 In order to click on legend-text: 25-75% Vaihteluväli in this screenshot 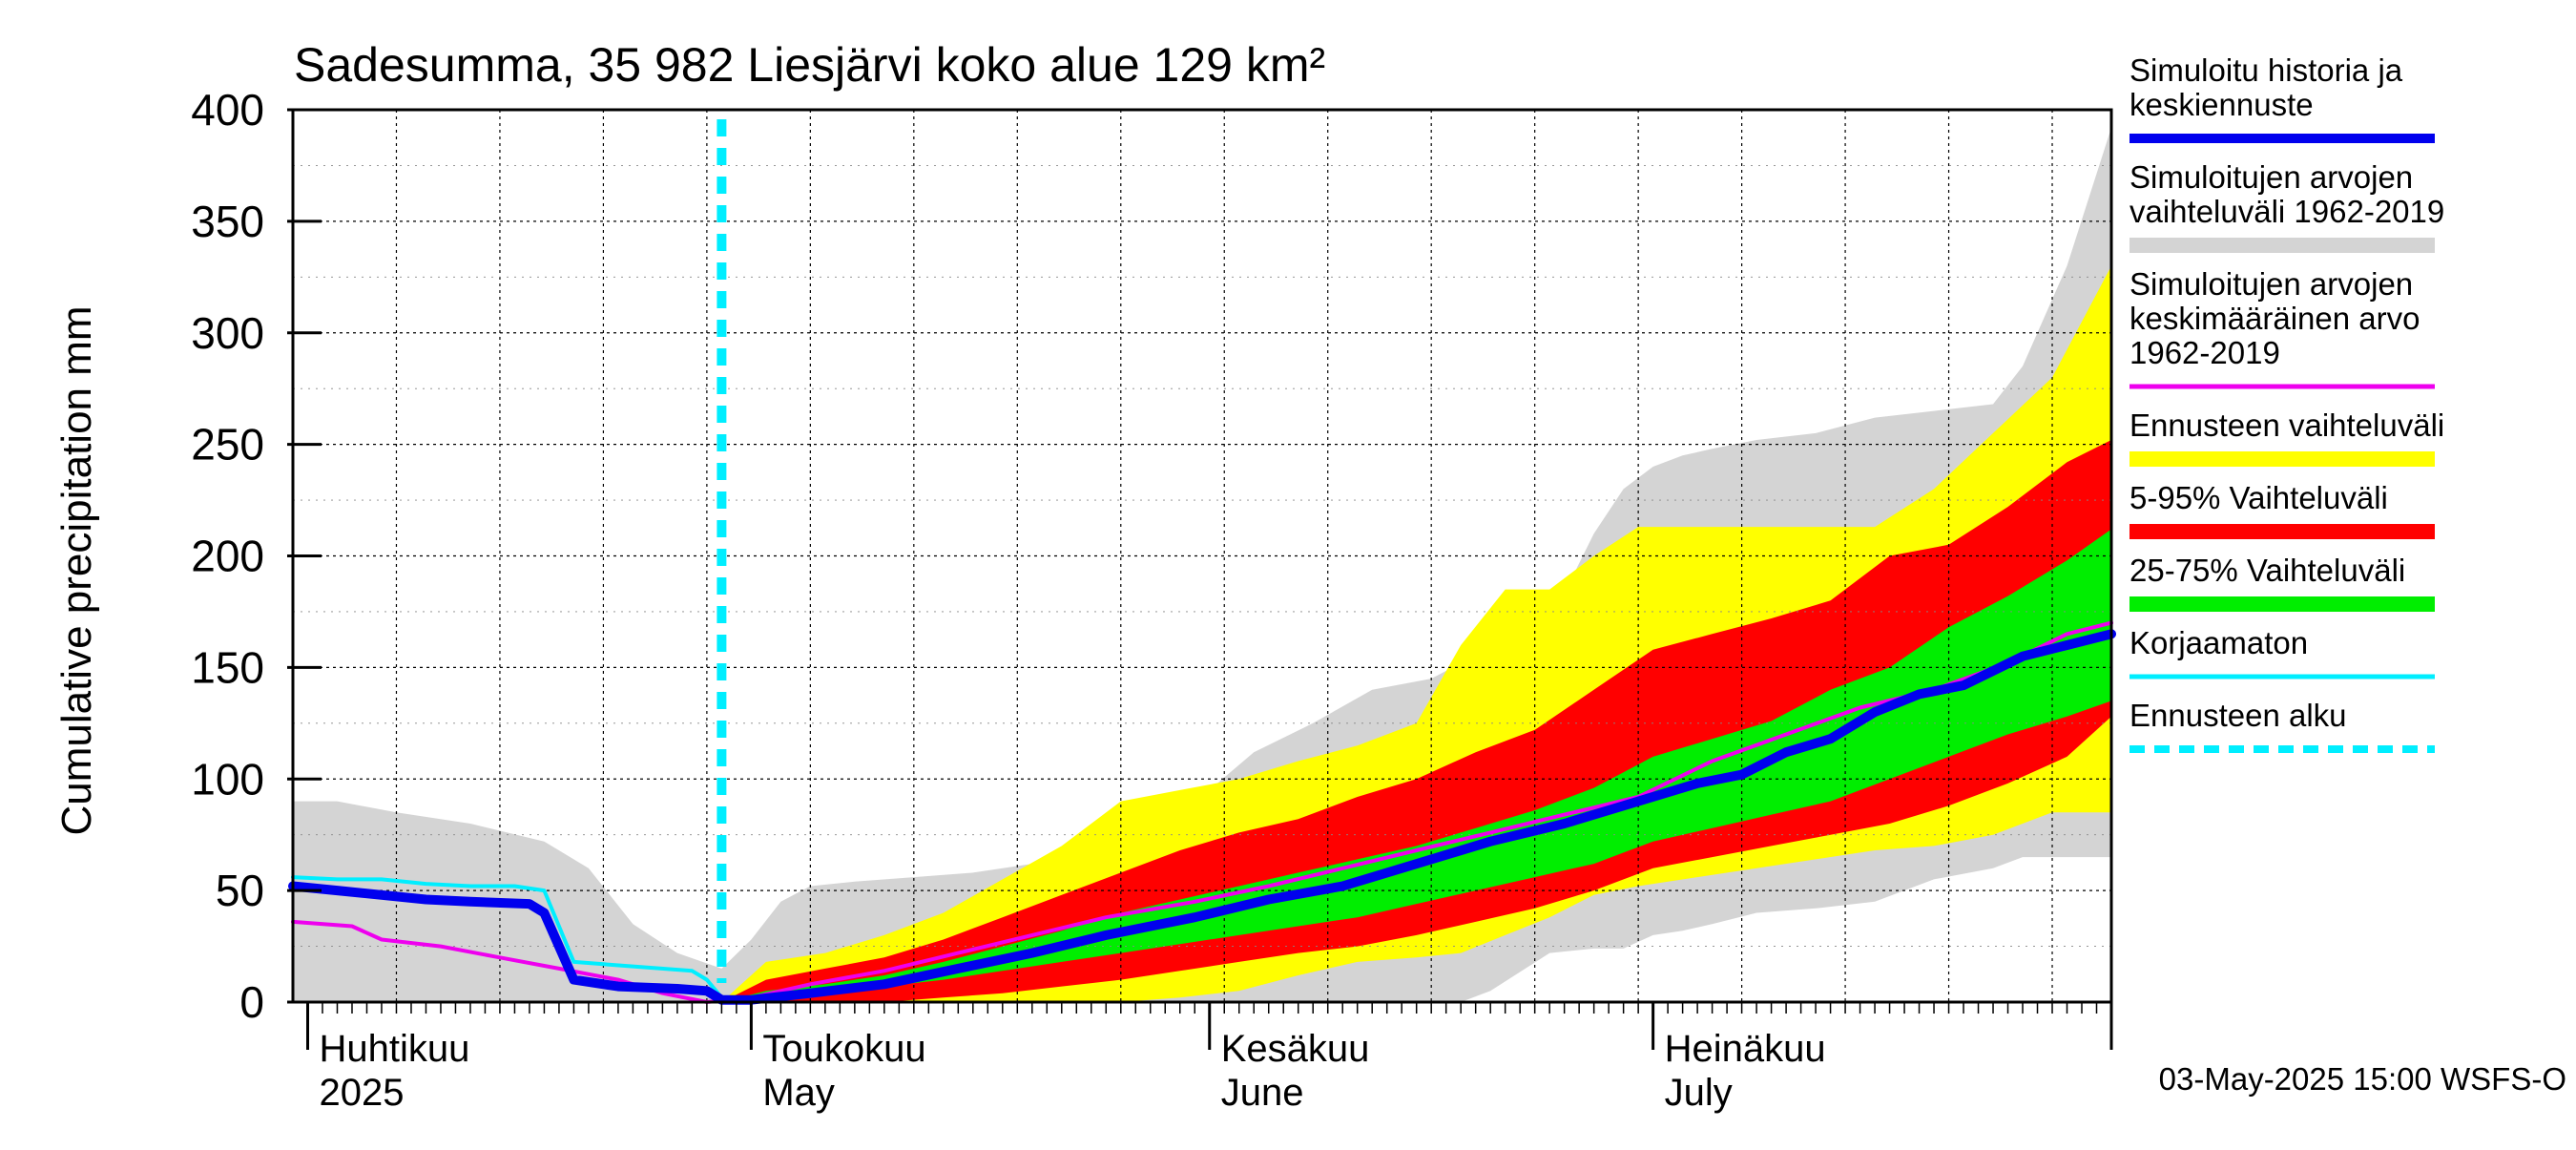, I will do `click(2267, 570)`.